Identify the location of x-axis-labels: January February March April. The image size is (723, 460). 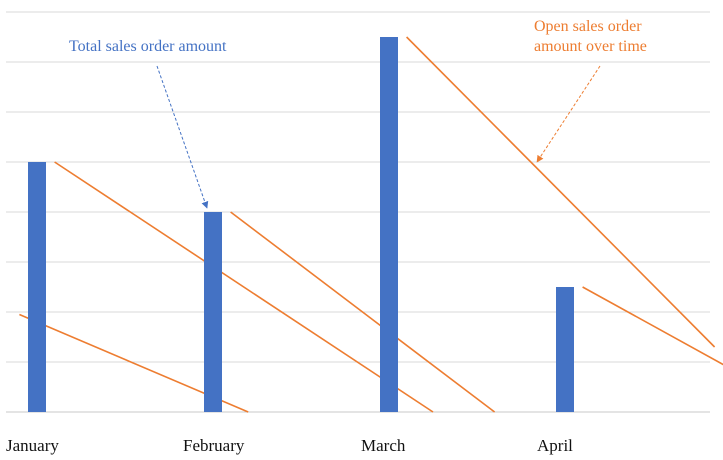
(289, 445).